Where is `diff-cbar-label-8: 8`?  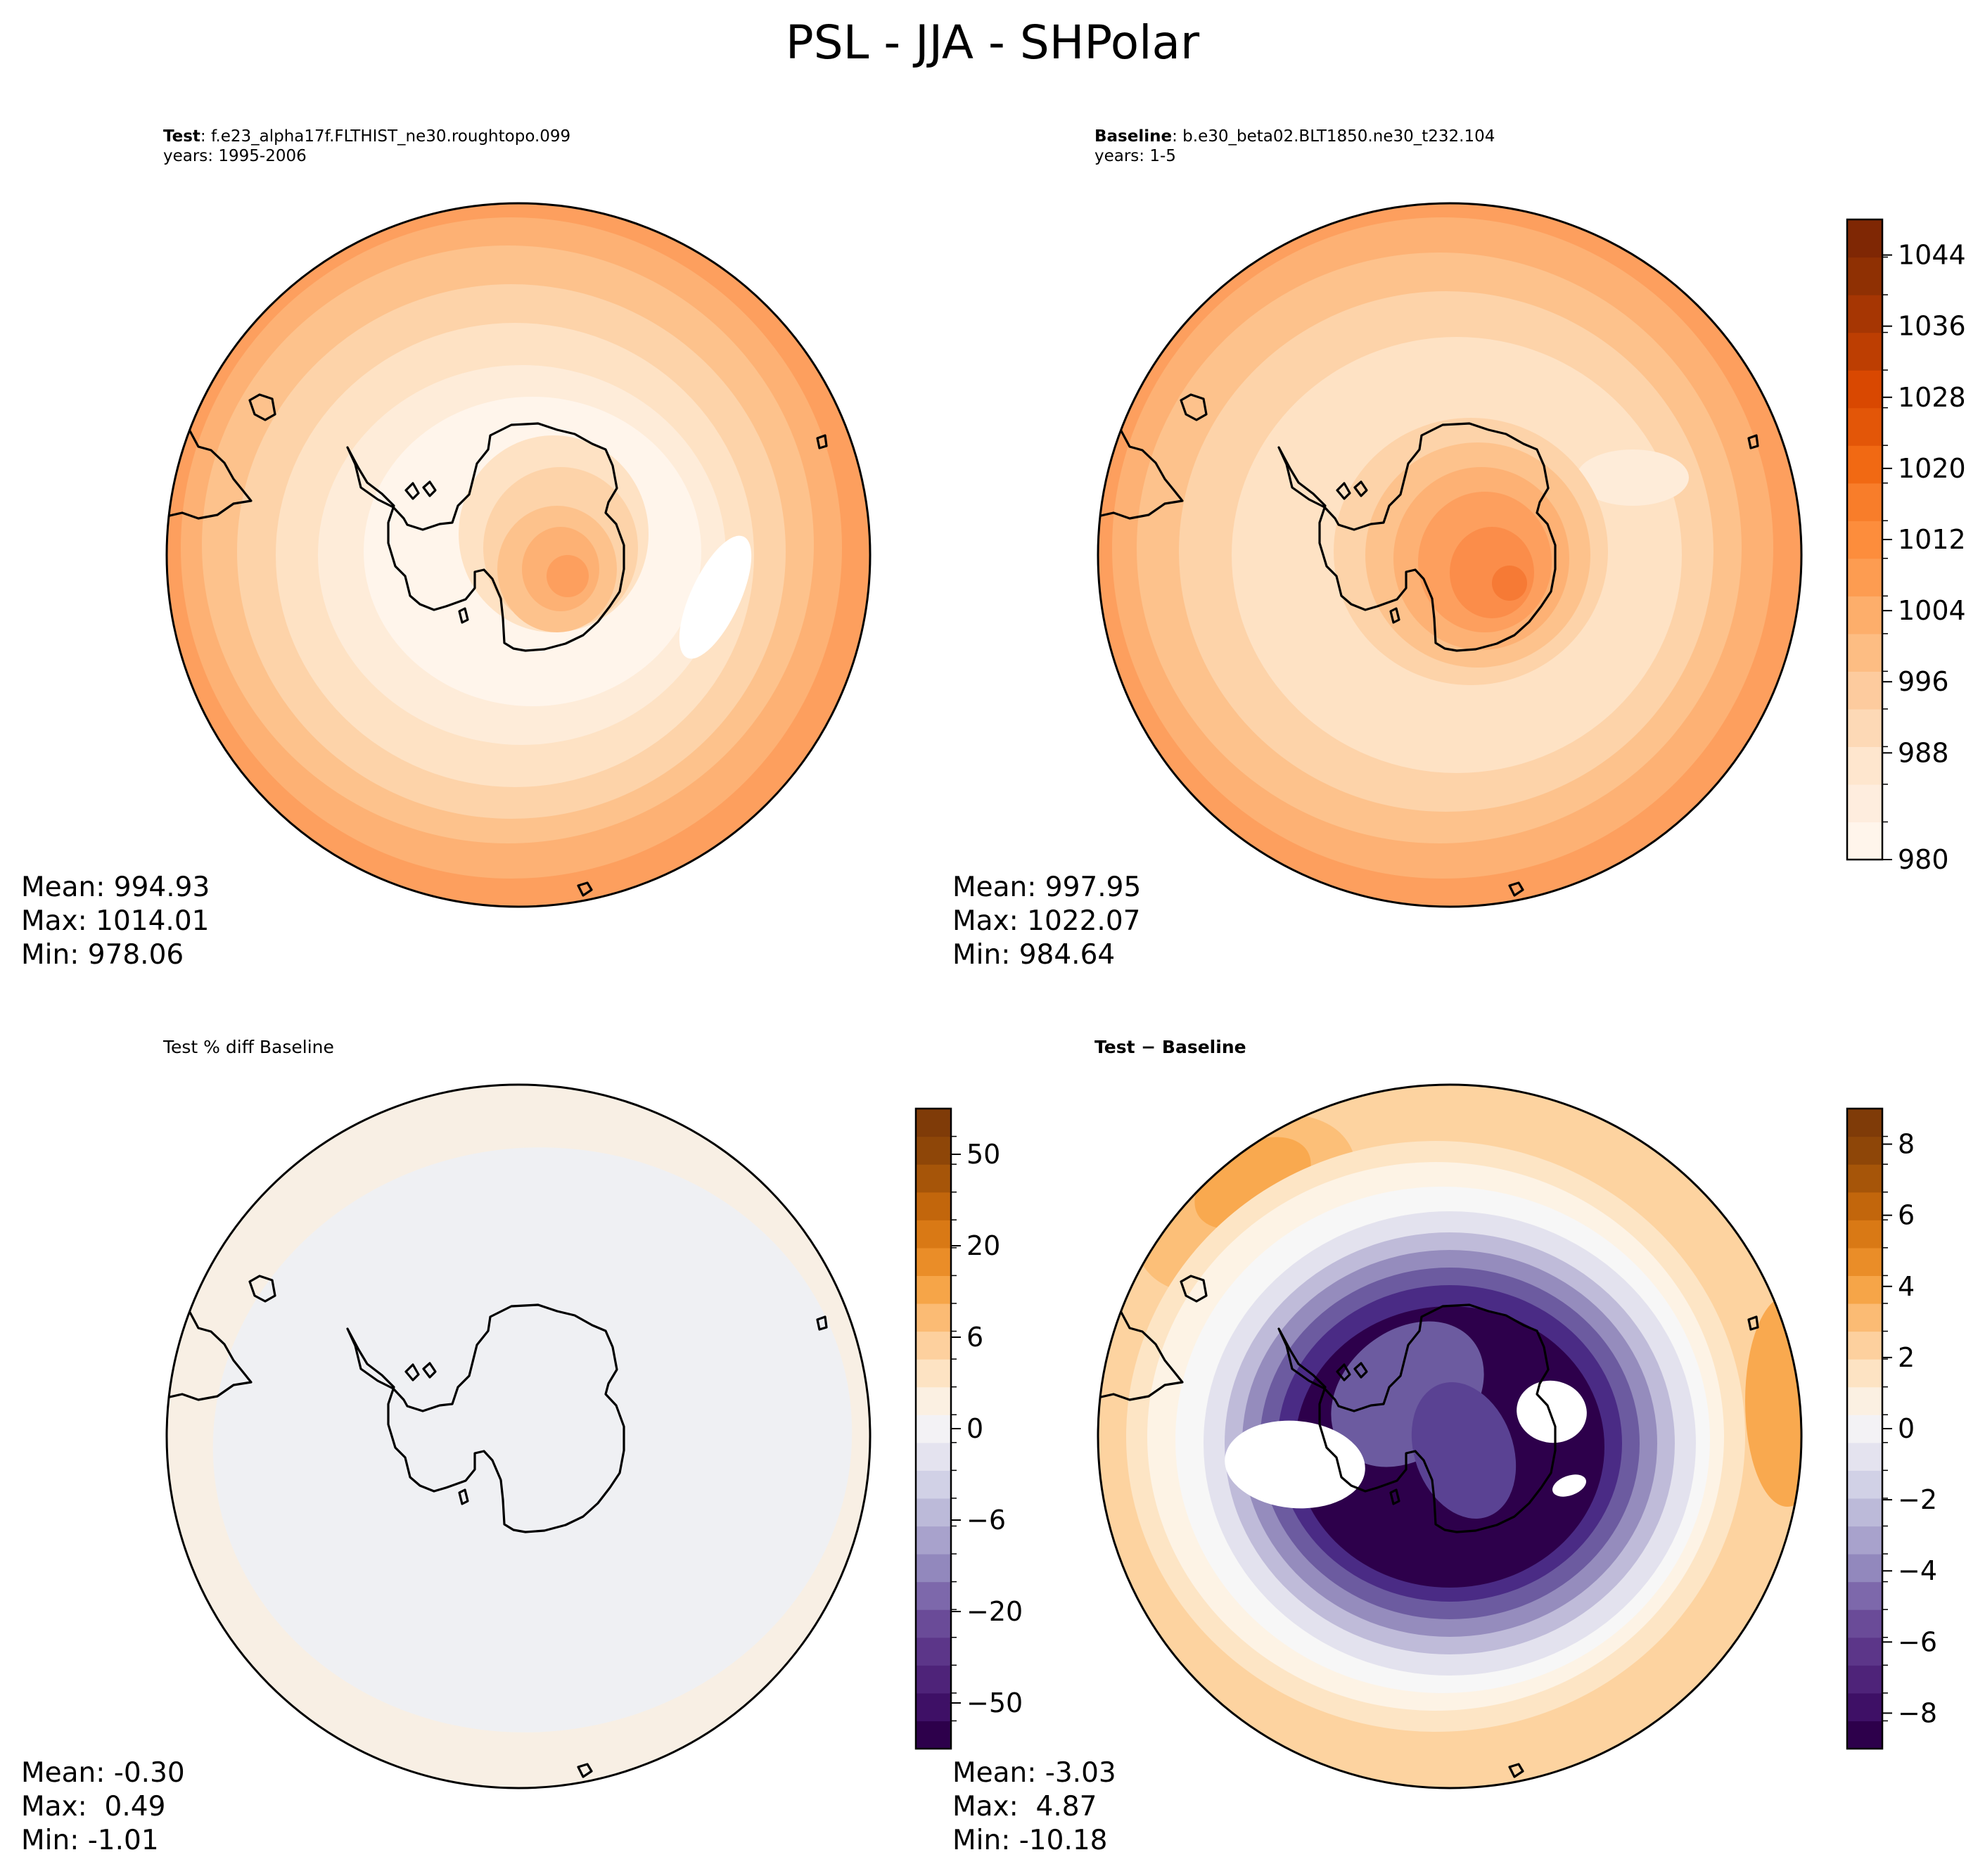 diff-cbar-label-8: 8 is located at coordinates (1907, 1144).